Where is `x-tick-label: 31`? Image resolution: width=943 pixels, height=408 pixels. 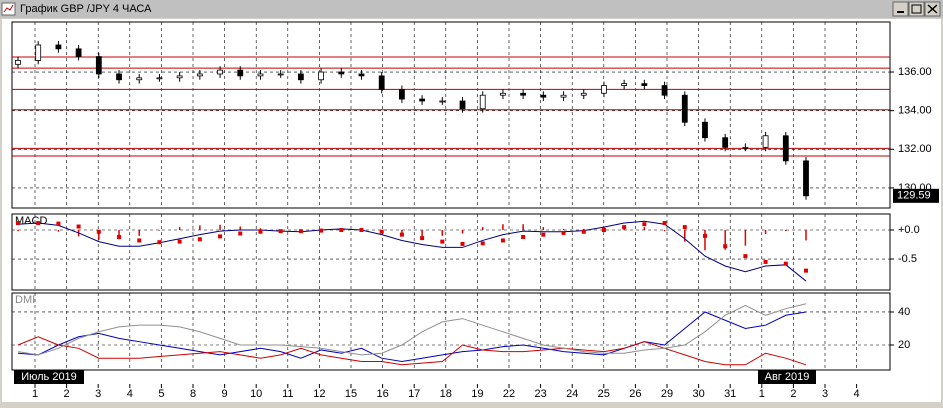 x-tick-label: 31 is located at coordinates (730, 394).